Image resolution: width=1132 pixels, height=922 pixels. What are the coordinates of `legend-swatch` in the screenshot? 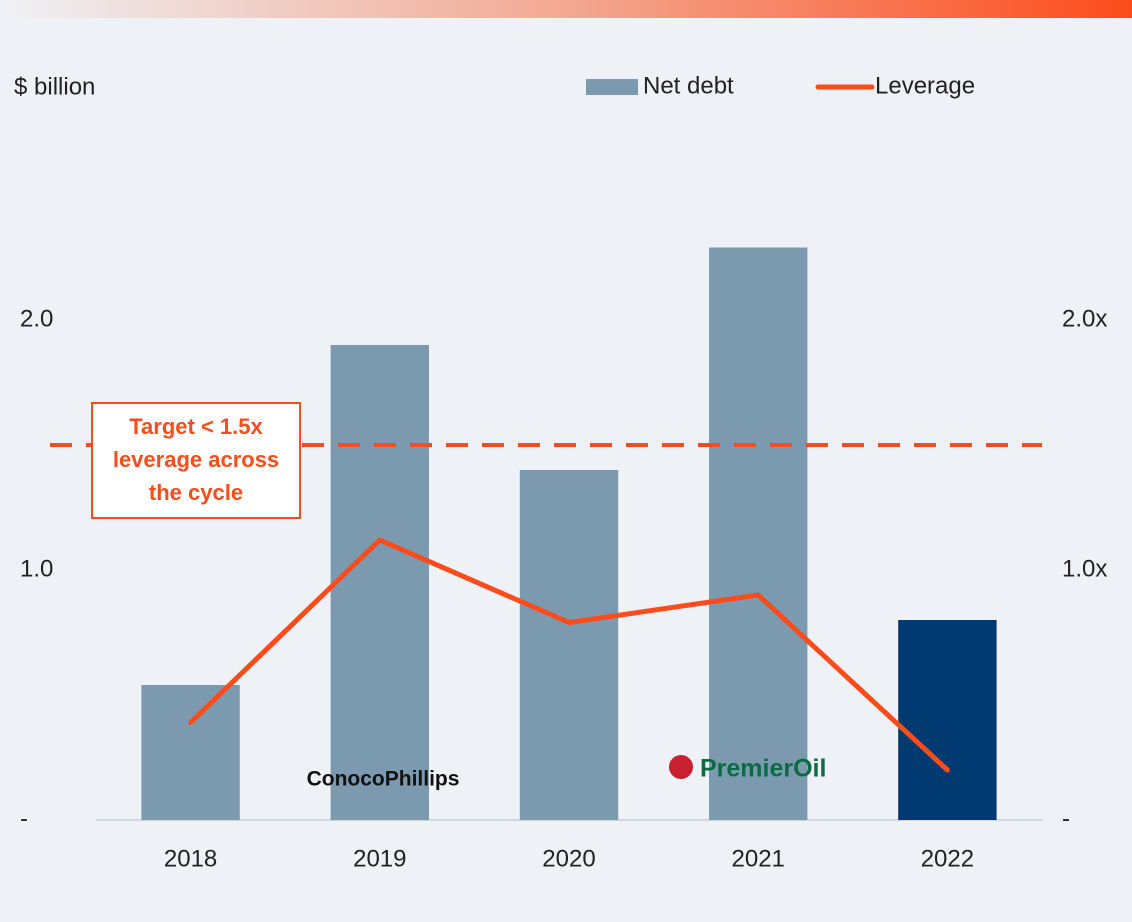 It's located at (612, 87).